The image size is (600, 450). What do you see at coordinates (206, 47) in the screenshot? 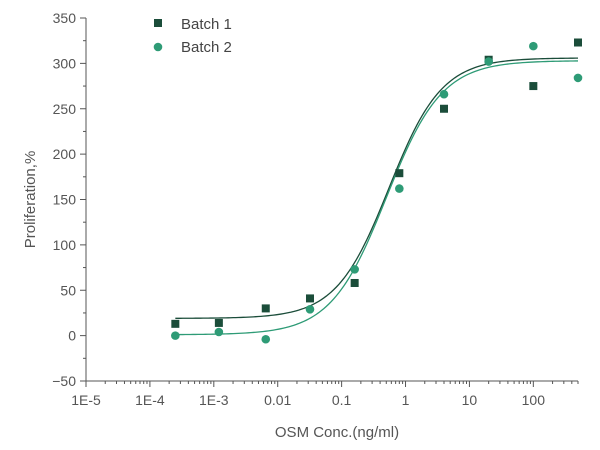
I see `legend-label-batch-2: Batch 2` at bounding box center [206, 47].